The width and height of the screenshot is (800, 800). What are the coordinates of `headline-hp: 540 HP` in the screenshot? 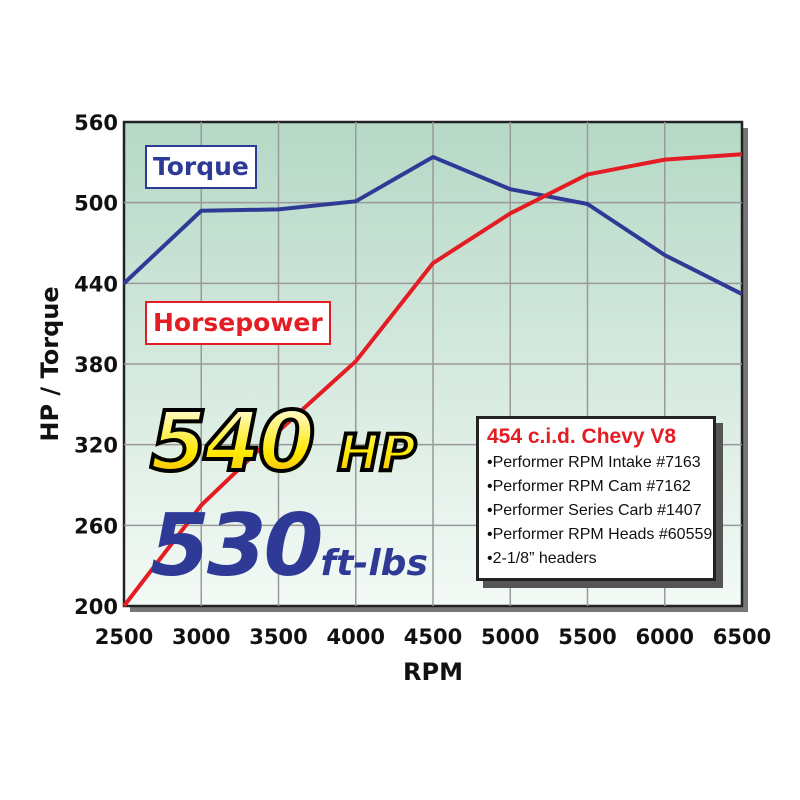 It's located at (283, 446).